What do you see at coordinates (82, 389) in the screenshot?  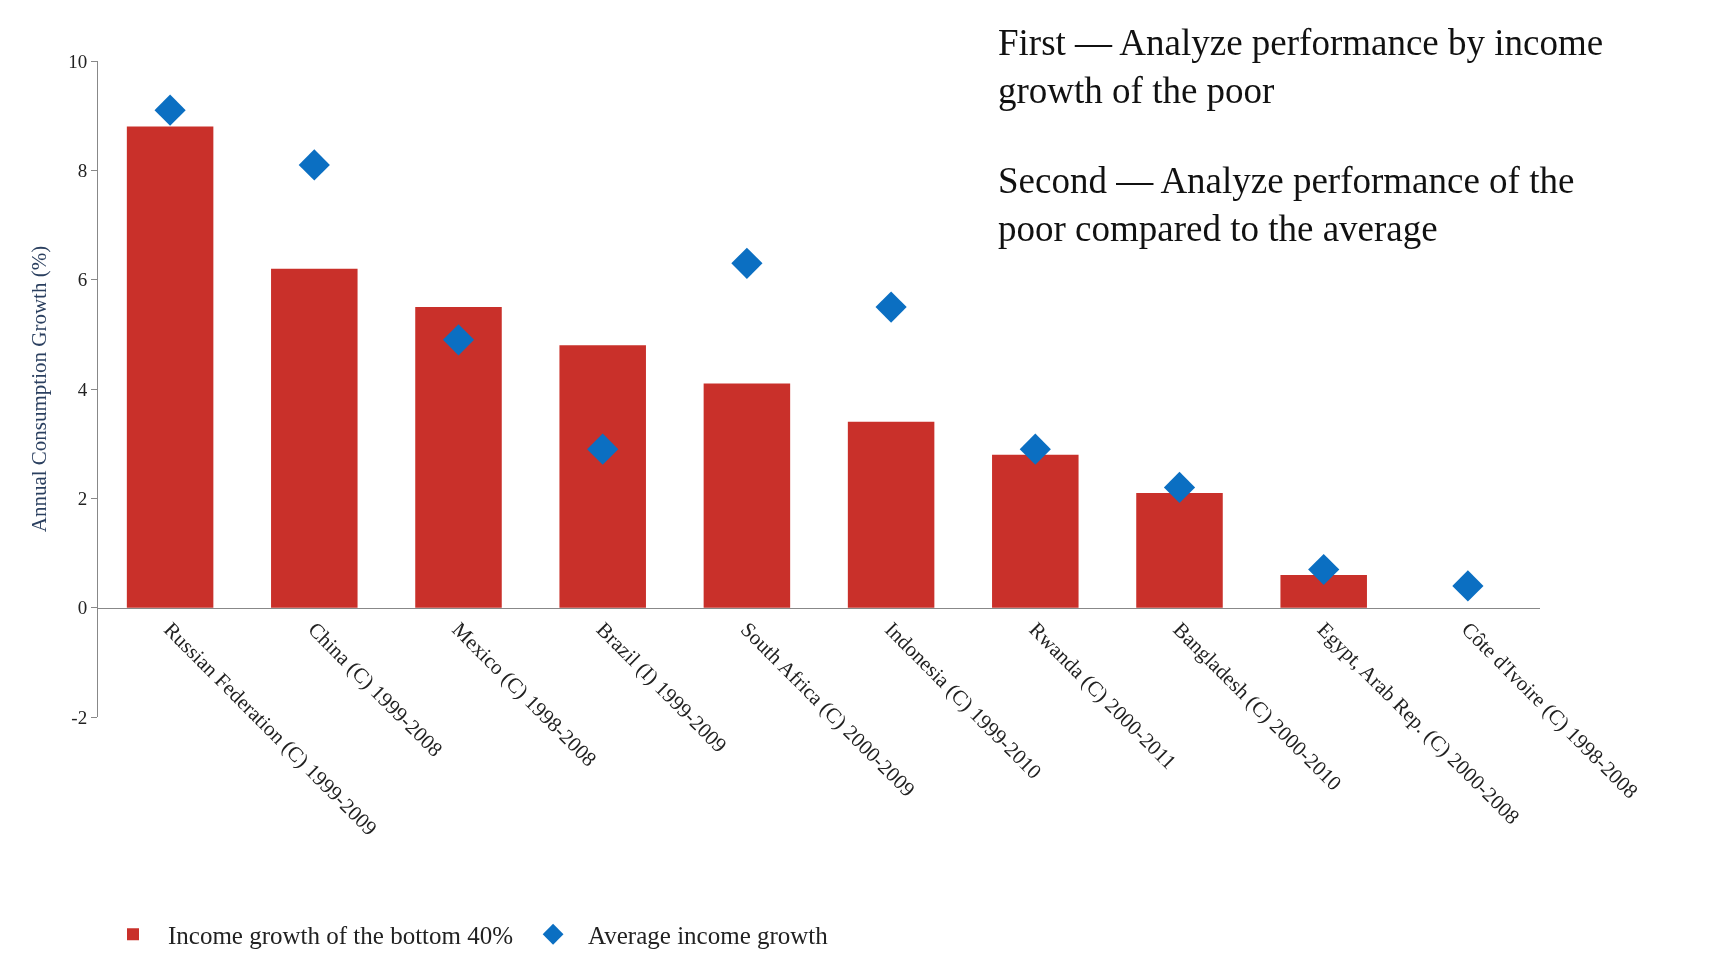 I see `y-tick-label: 4` at bounding box center [82, 389].